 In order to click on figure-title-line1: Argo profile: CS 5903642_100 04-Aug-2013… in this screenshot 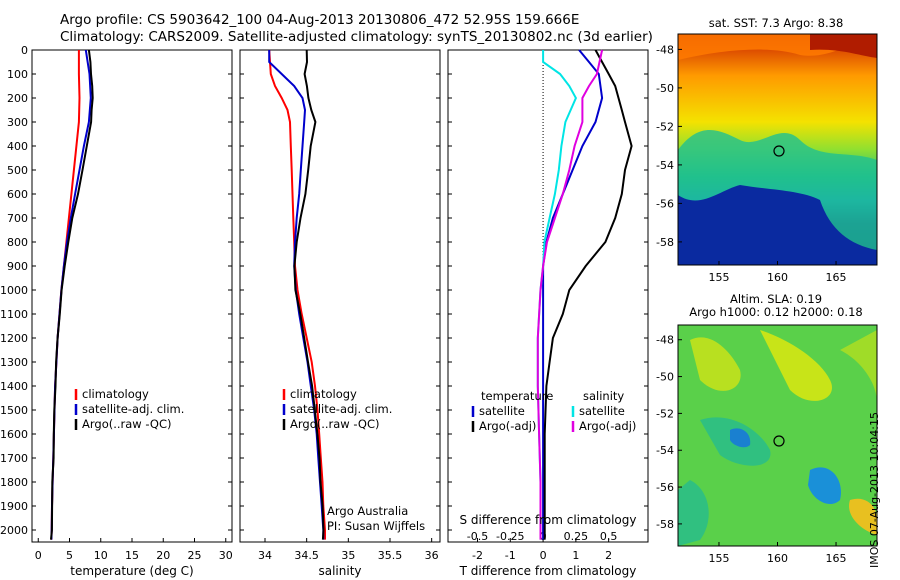, I will do `click(320, 20)`.